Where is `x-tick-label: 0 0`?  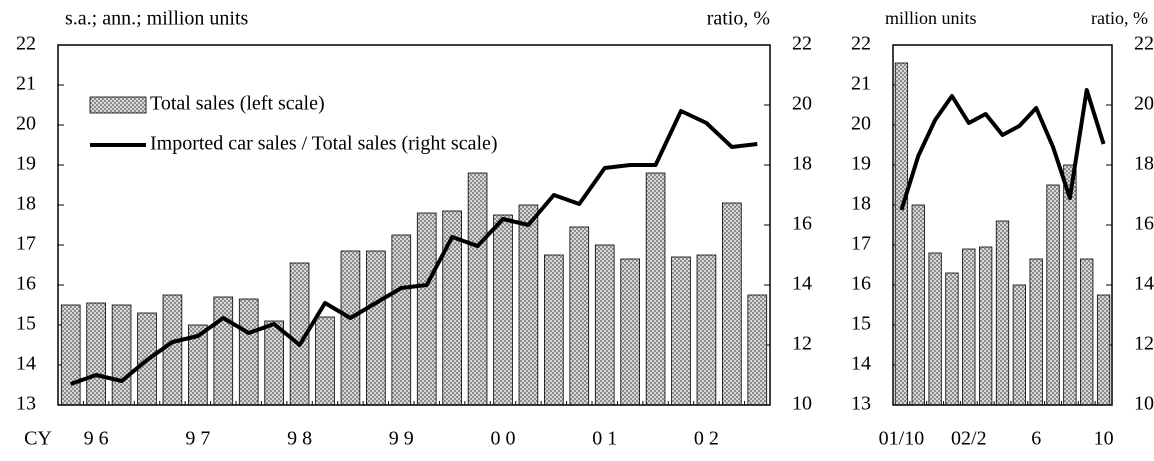 x-tick-label: 0 0 is located at coordinates (503, 439).